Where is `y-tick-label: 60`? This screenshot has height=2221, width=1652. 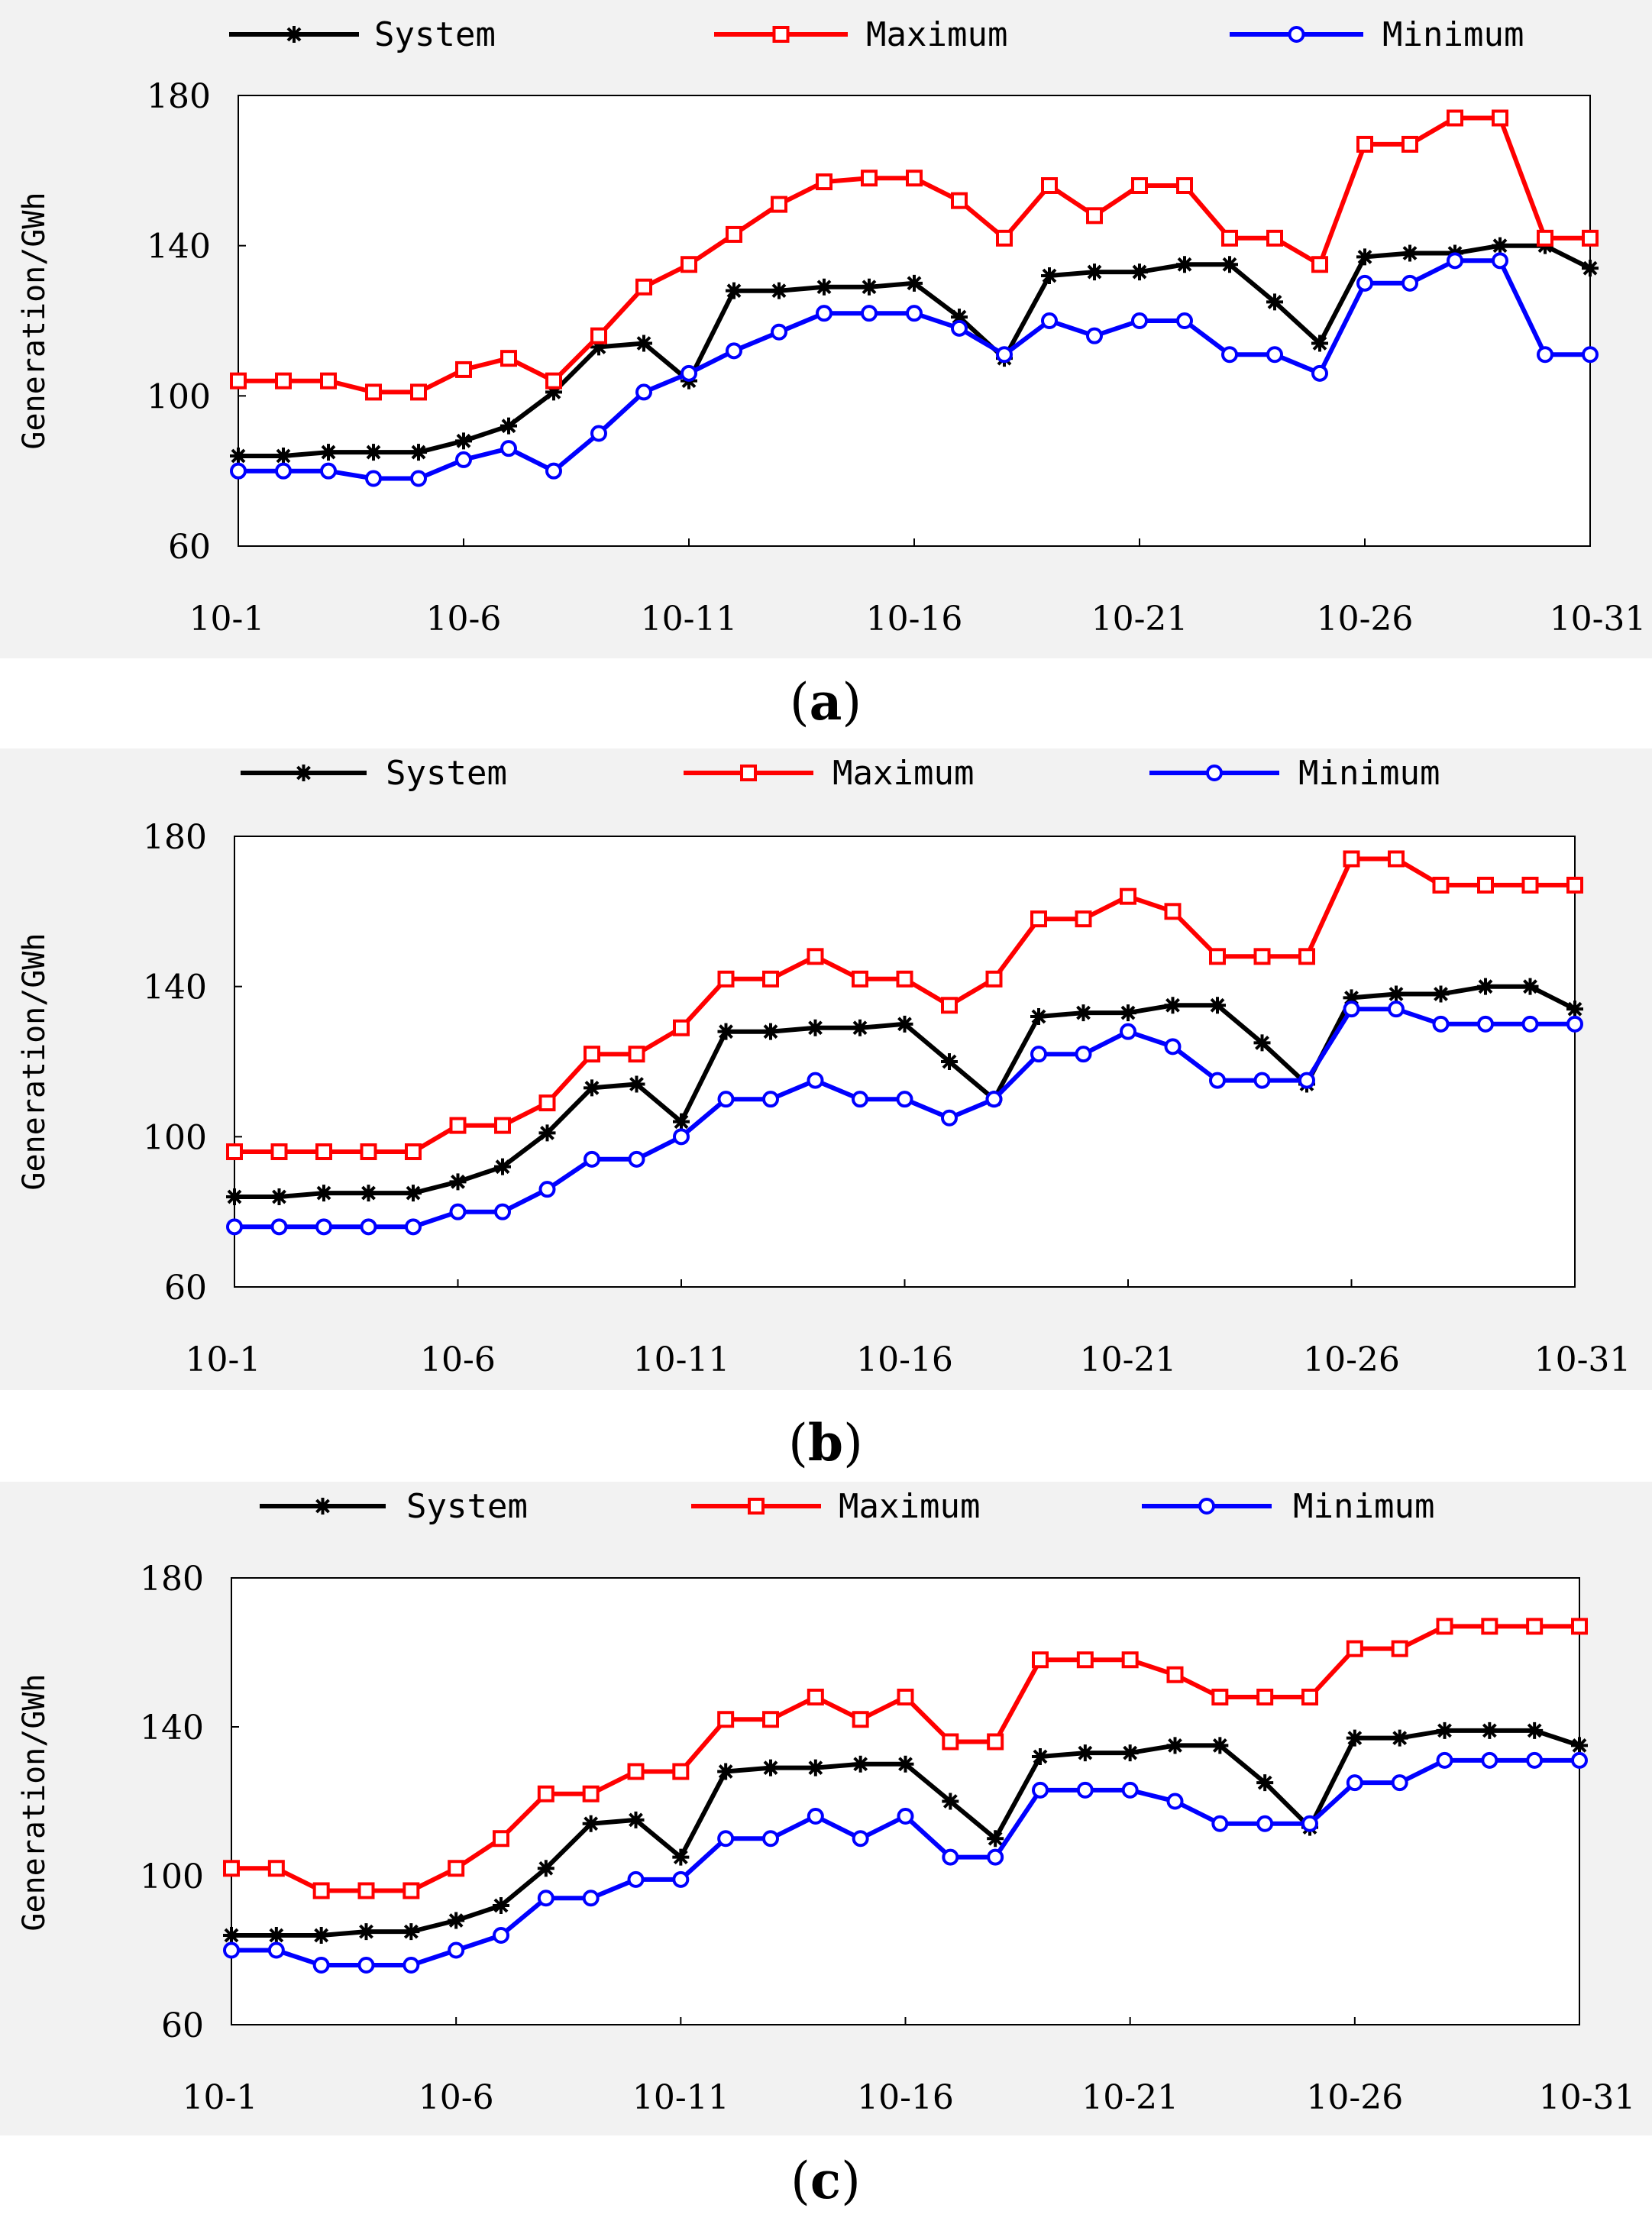
y-tick-label: 60 is located at coordinates (190, 547).